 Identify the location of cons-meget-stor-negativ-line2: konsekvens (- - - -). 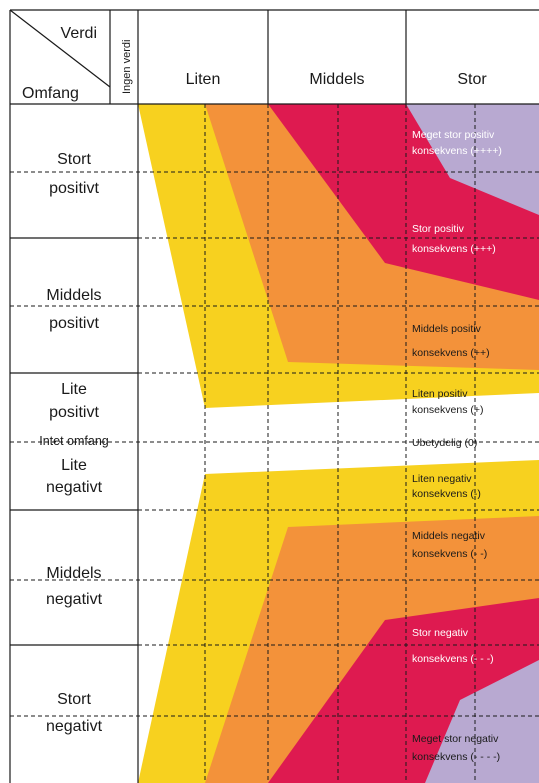
(456, 757).